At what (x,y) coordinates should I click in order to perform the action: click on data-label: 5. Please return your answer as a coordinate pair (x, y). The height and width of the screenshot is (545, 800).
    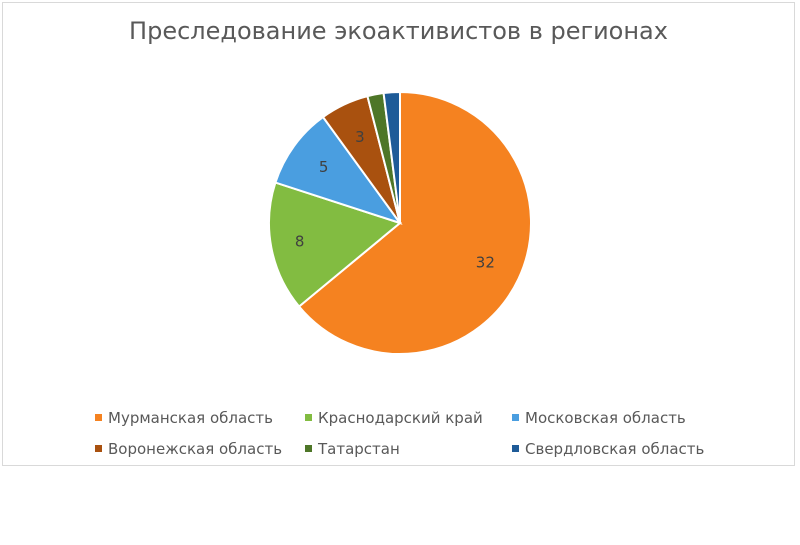
    Looking at the image, I should click on (324, 167).